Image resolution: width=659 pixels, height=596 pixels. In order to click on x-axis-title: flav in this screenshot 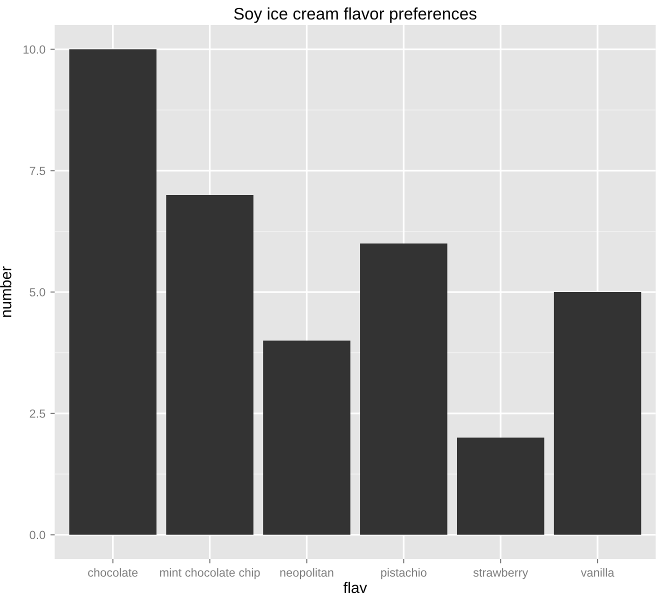, I will do `click(356, 588)`.